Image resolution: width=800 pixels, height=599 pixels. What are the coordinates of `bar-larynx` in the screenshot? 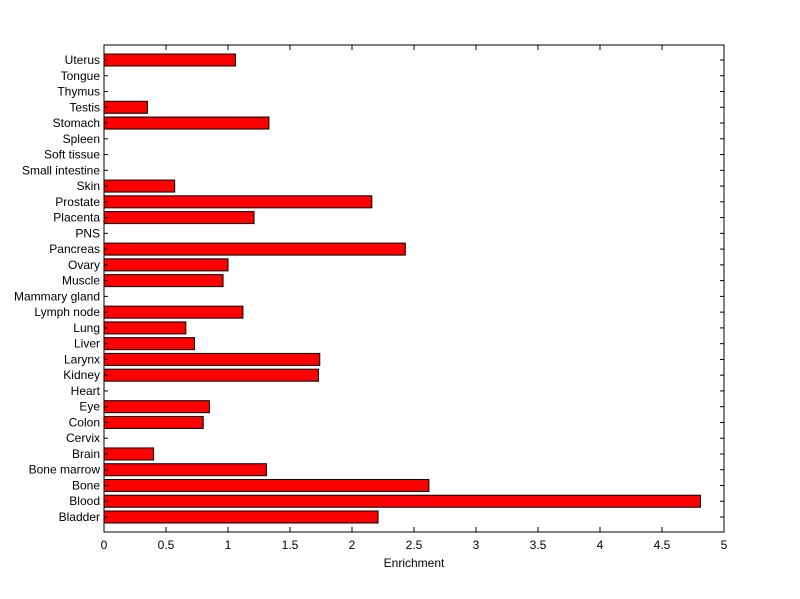 It's located at (212, 359).